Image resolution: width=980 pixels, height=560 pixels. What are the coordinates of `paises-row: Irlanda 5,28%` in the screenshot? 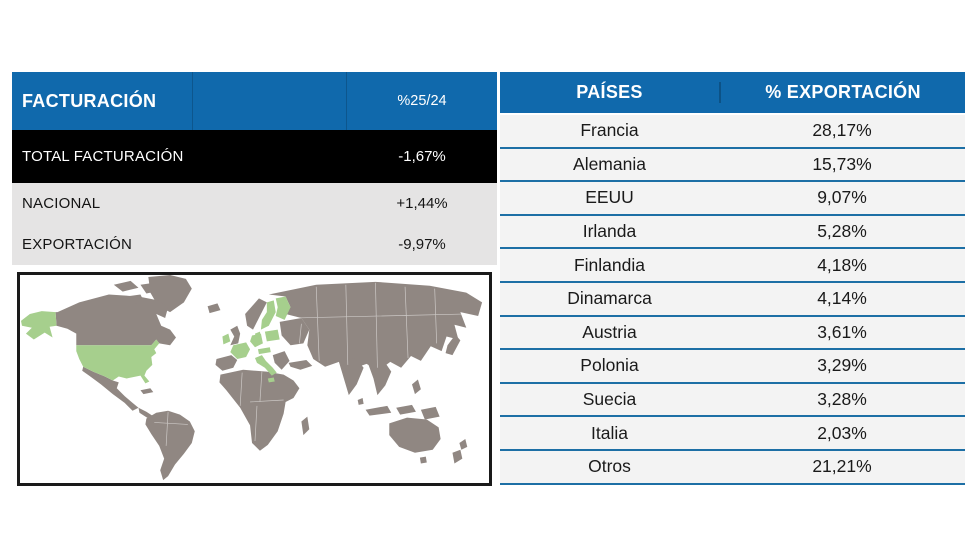 It's located at (732, 232).